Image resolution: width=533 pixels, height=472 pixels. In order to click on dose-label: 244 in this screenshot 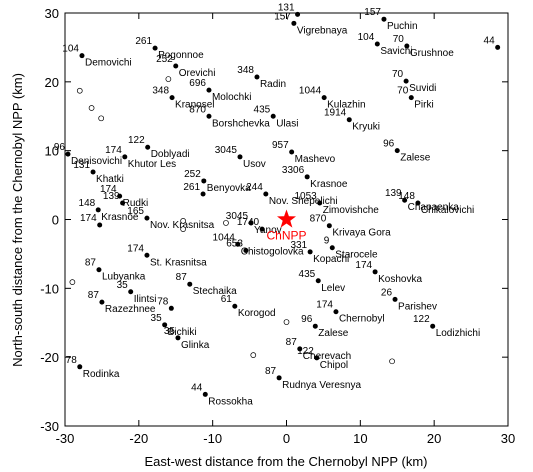, I will do `click(254, 187)`.